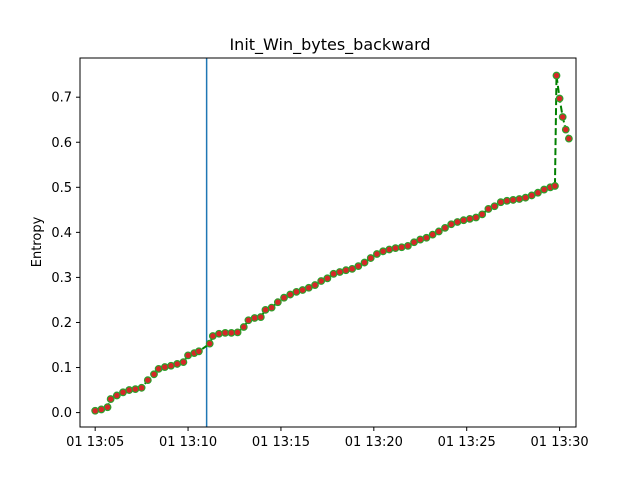 The height and width of the screenshot is (480, 640). What do you see at coordinates (374, 442) in the screenshot?
I see `x-tick-label-3: 01 13:20` at bounding box center [374, 442].